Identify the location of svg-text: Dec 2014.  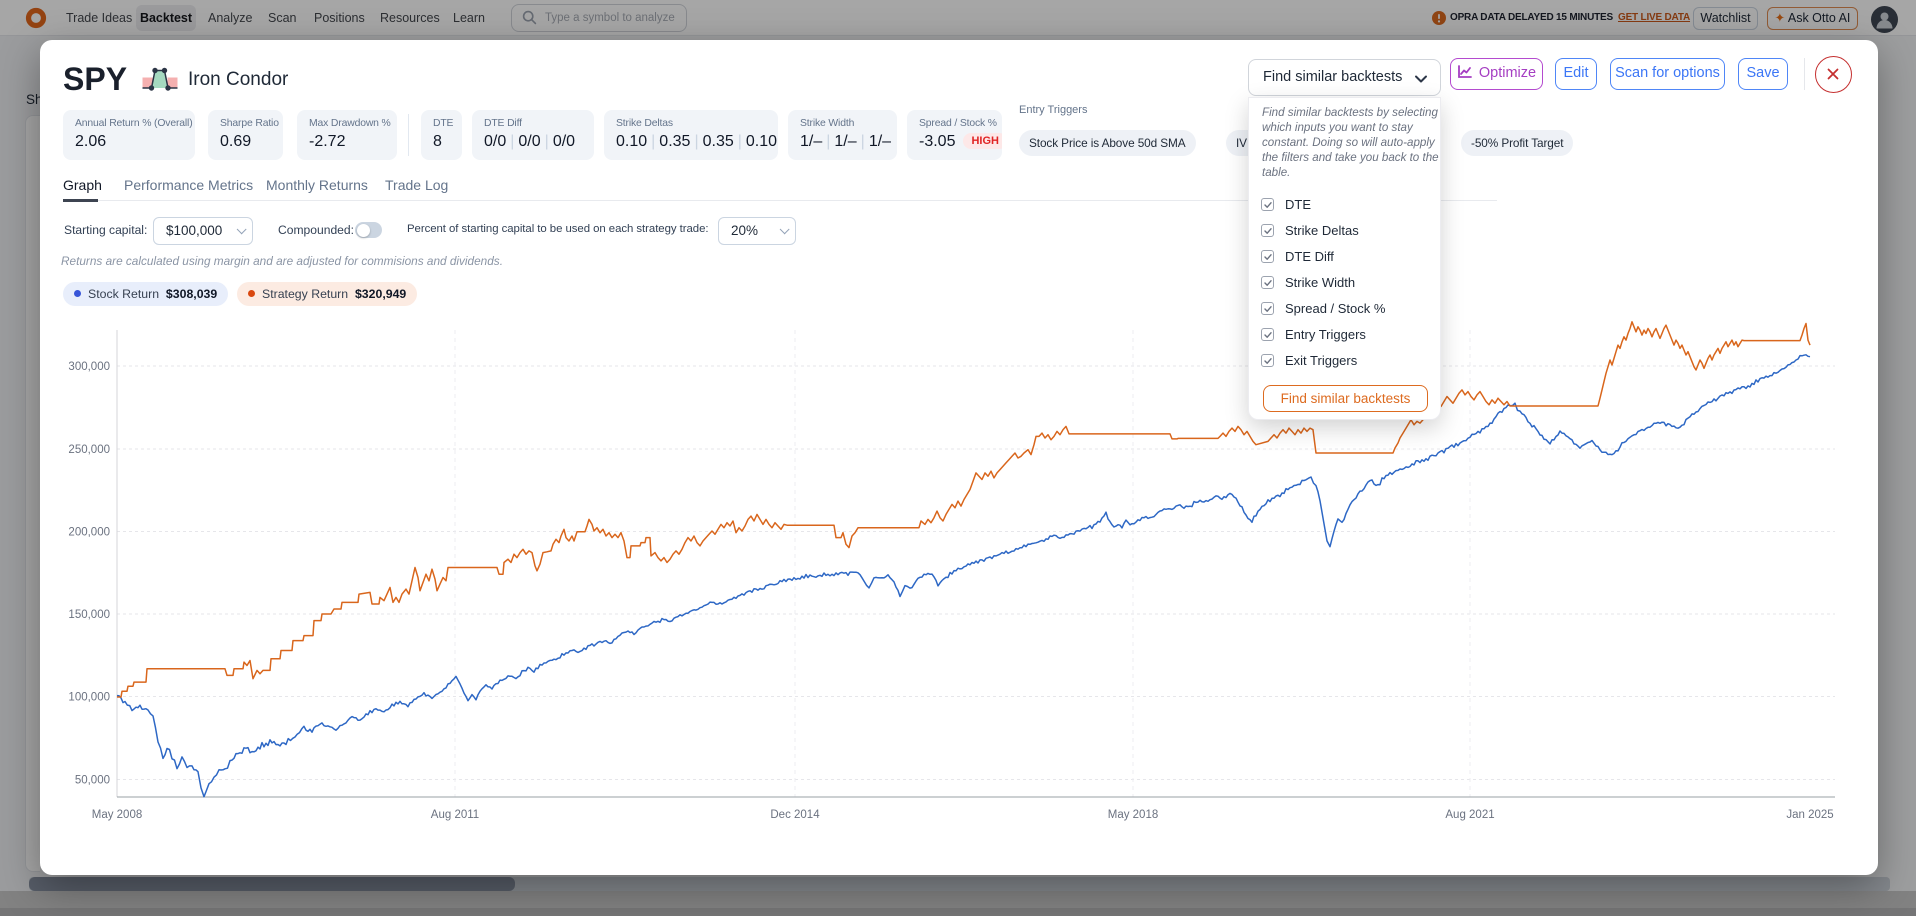
(795, 815).